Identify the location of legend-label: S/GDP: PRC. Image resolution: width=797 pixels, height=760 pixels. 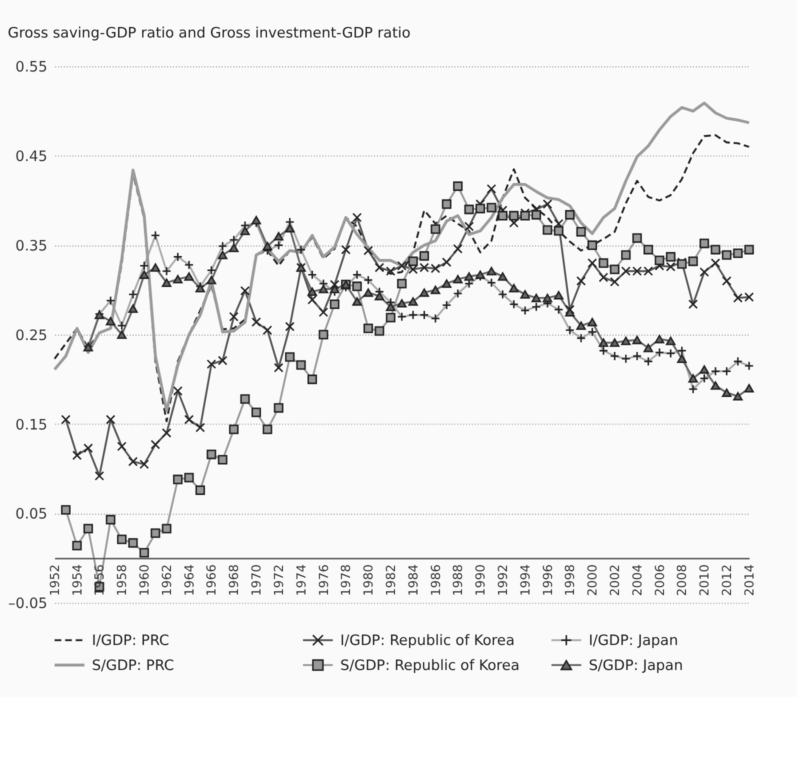
(133, 666).